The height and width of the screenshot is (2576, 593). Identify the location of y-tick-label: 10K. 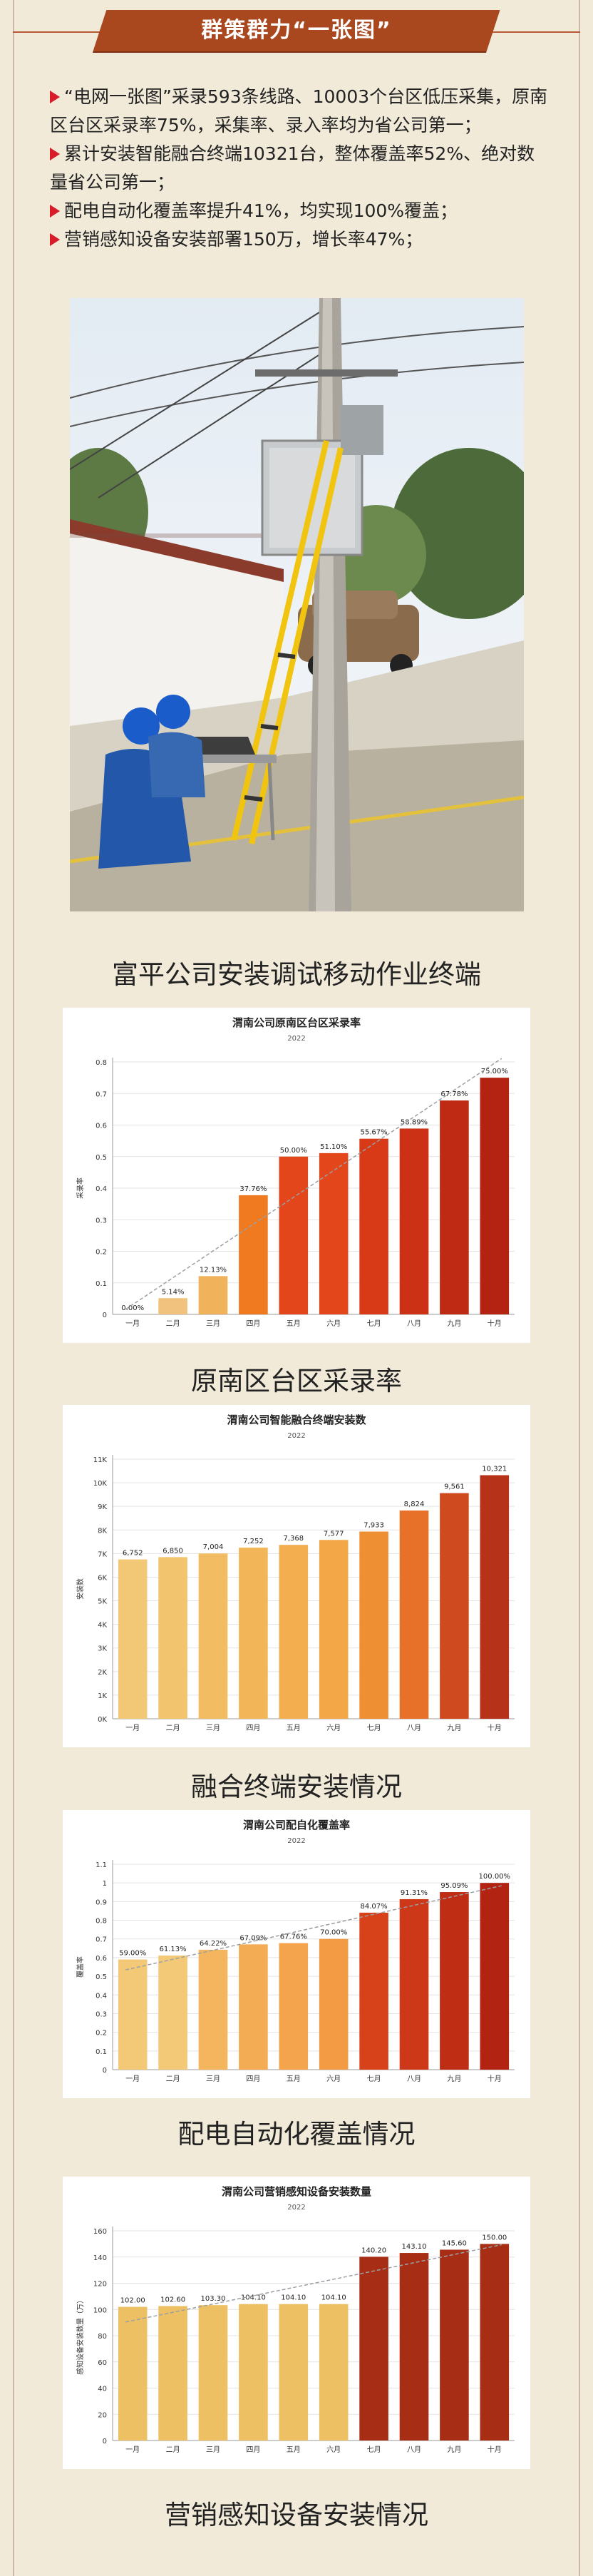
(100, 1484).